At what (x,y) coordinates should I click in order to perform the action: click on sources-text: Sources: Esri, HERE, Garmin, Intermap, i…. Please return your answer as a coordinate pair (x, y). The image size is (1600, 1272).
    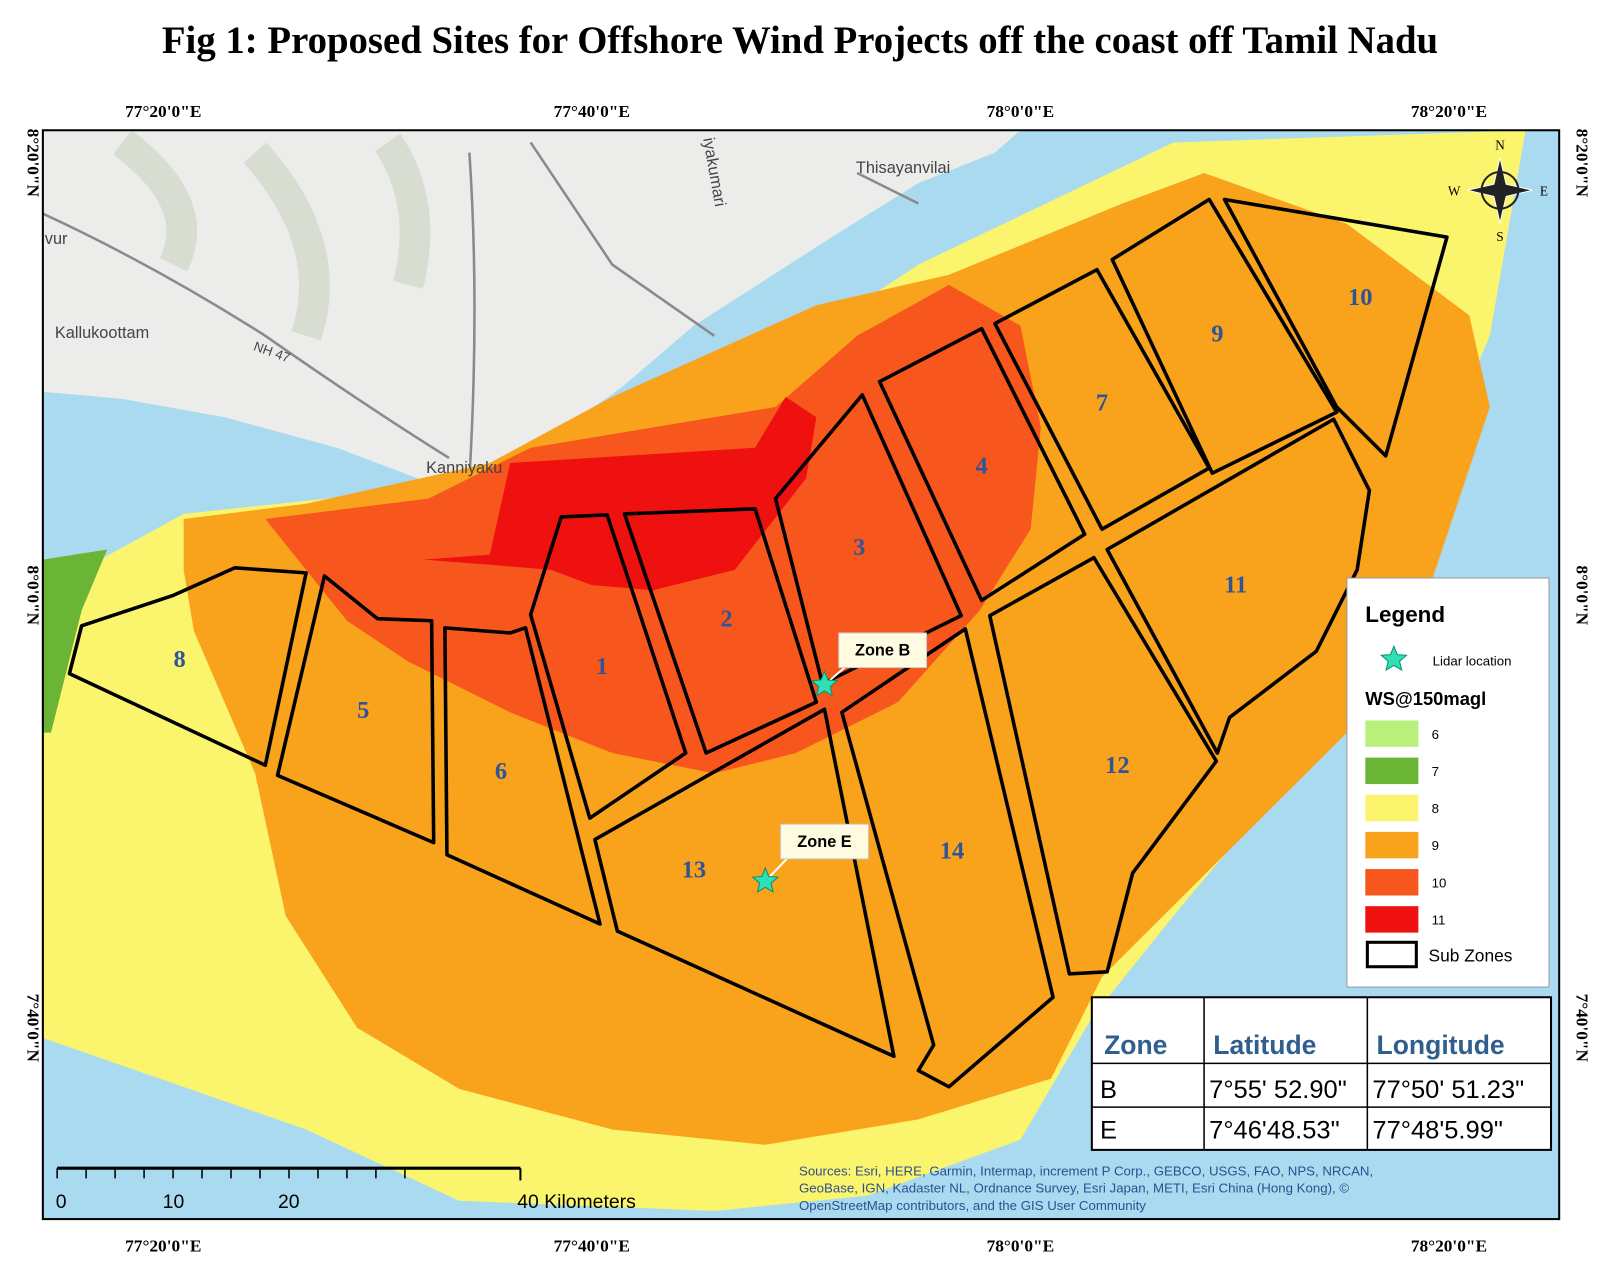
    Looking at the image, I should click on (1086, 1170).